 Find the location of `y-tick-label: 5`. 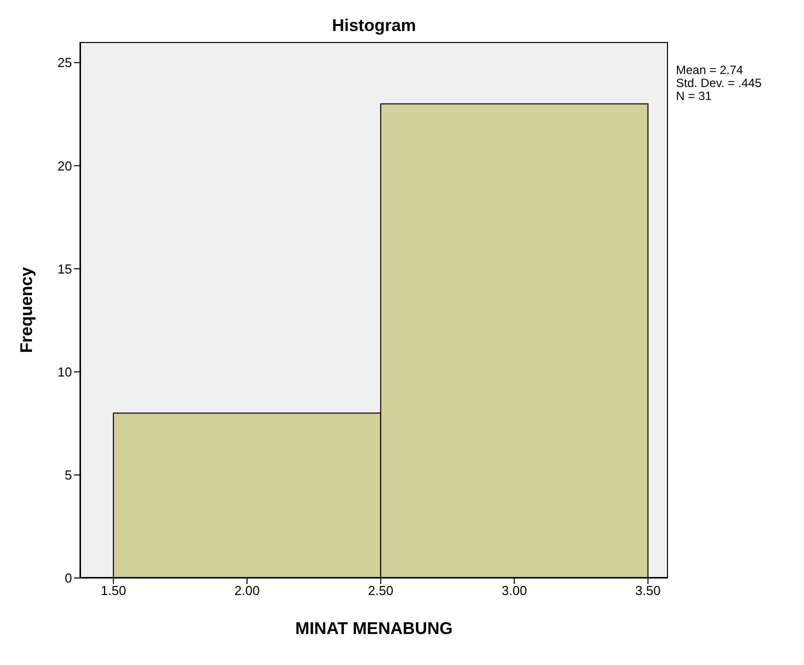

y-tick-label: 5 is located at coordinates (68, 475).